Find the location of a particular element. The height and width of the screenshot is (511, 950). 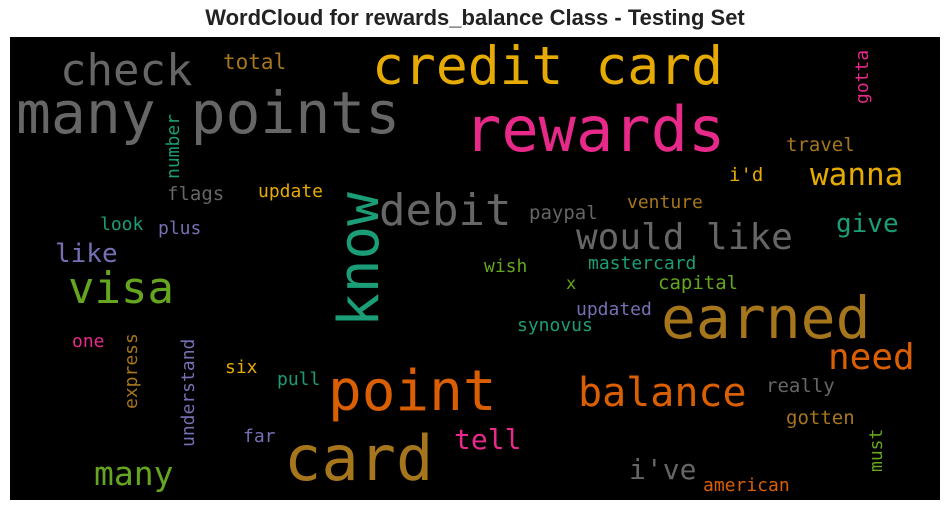

word-visa: visa is located at coordinates (121, 288).